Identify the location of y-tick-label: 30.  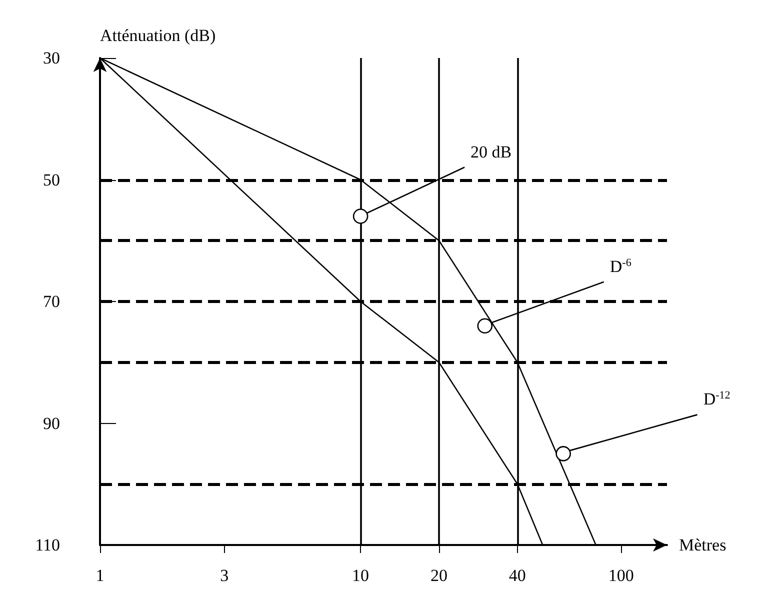
(51, 58).